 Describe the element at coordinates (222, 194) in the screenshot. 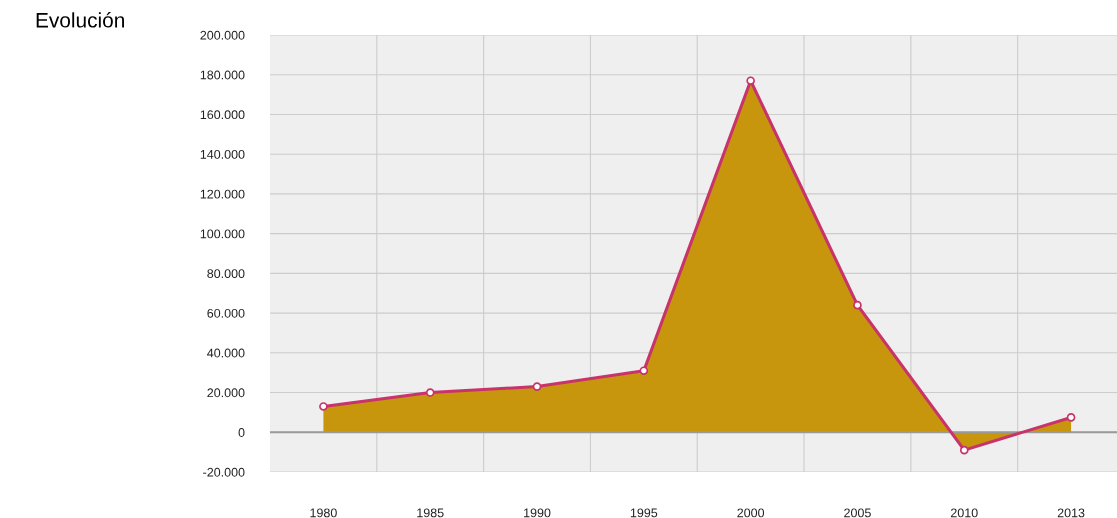

I see `y-tick-label: 120.000` at that location.